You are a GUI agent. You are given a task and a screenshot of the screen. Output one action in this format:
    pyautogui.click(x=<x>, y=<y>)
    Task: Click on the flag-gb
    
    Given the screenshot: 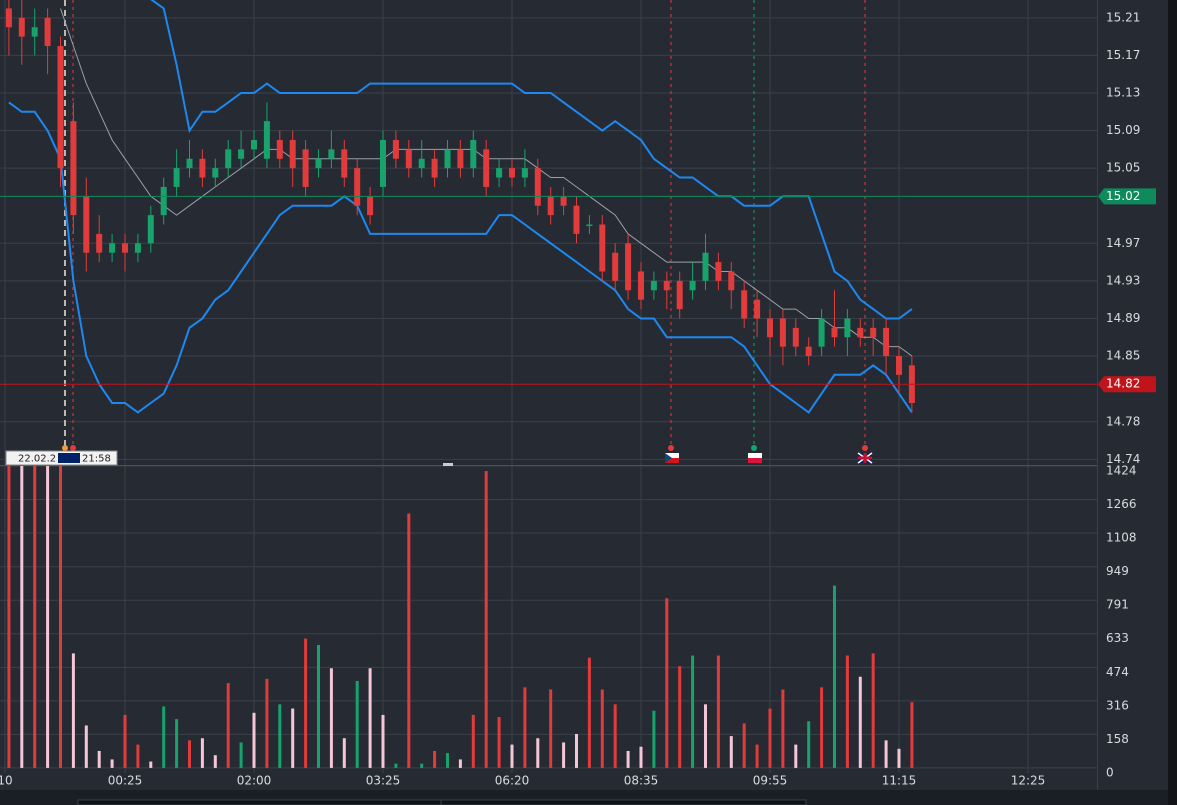 What is the action you would take?
    pyautogui.click(x=865, y=458)
    